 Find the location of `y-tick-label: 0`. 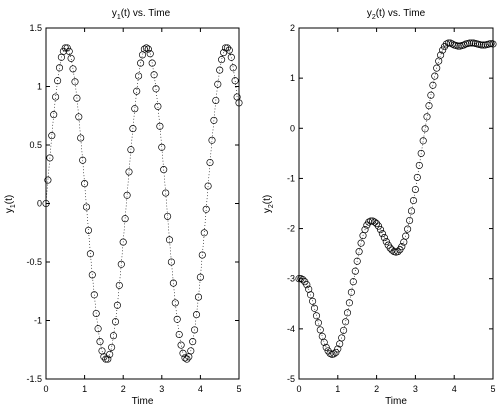

y-tick-label: 0 is located at coordinates (39, 204).